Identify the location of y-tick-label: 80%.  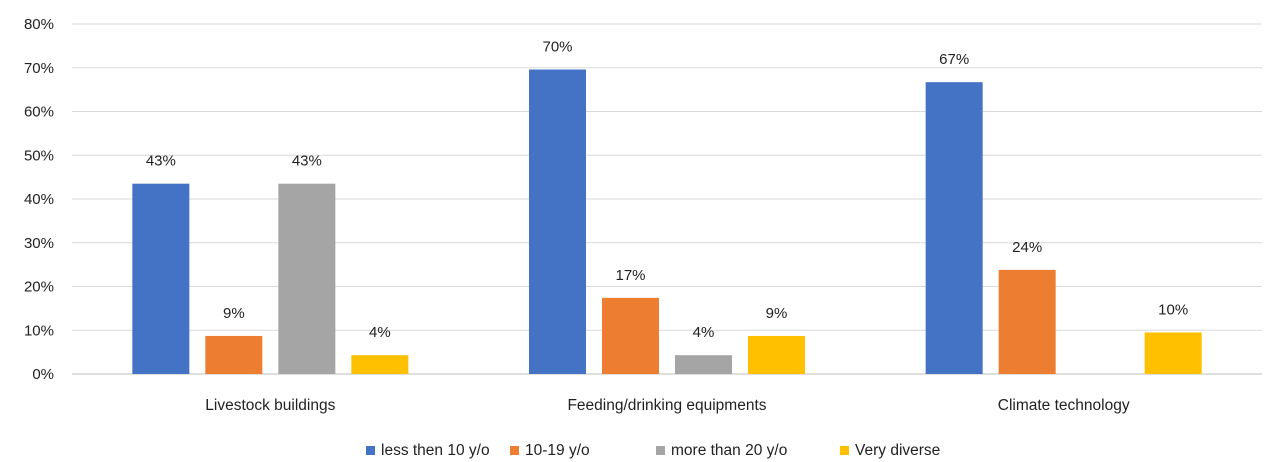
(39, 24).